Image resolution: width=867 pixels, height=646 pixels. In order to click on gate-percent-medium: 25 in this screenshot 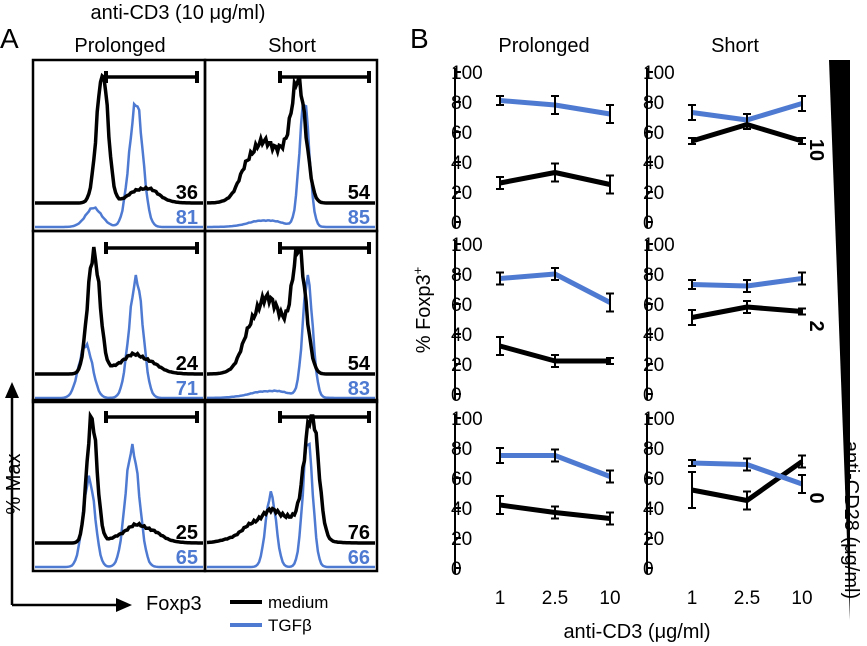, I will do `click(187, 533)`.